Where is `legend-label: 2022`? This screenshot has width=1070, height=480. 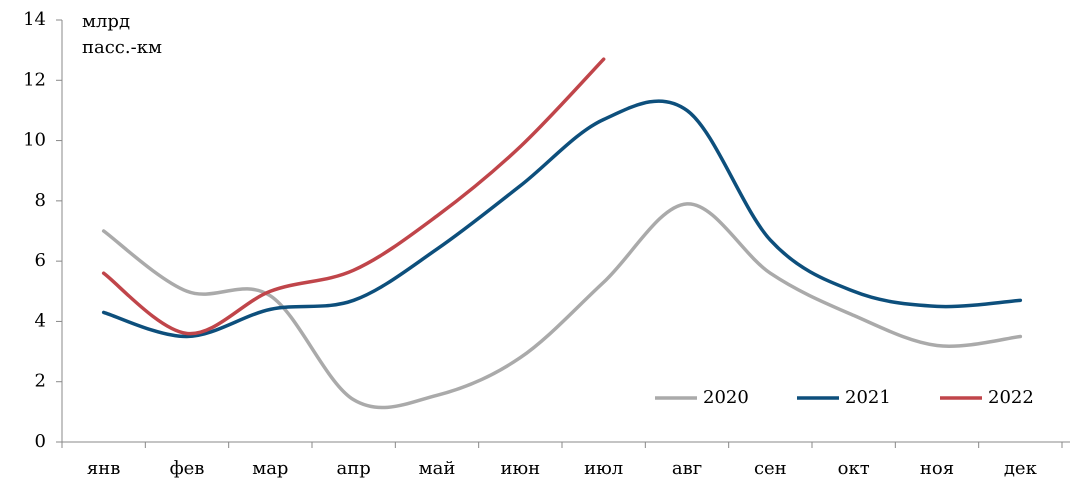 legend-label: 2022 is located at coordinates (1011, 397).